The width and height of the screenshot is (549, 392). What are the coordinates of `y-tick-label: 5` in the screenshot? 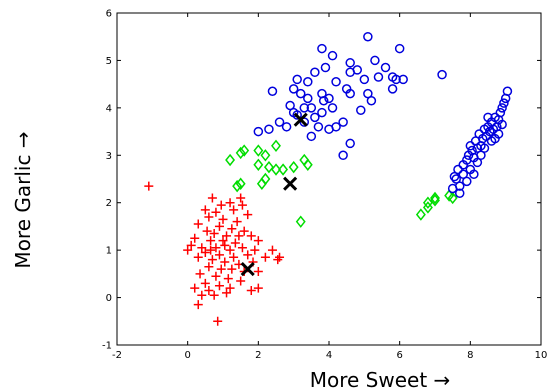 It's located at (109, 61).